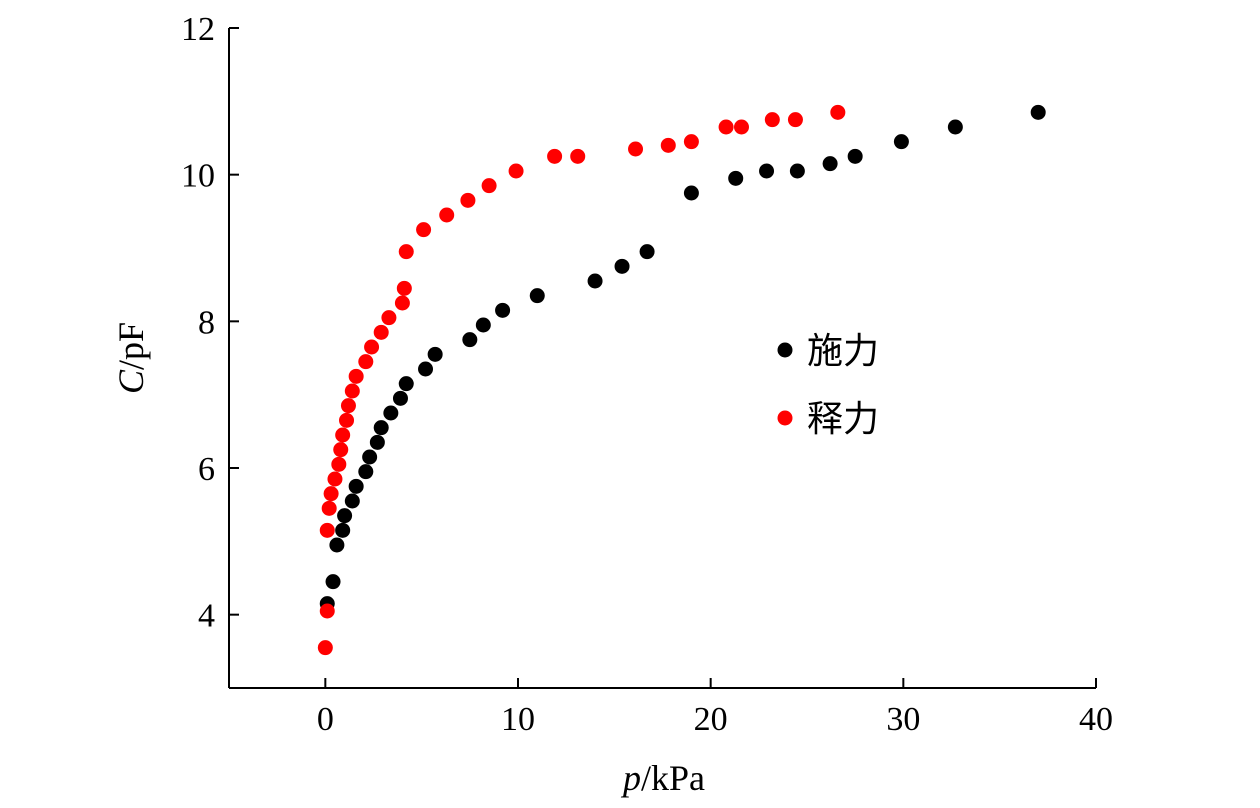 This screenshot has width=1260, height=808. I want to click on x-tick-label: 20, so click(711, 719).